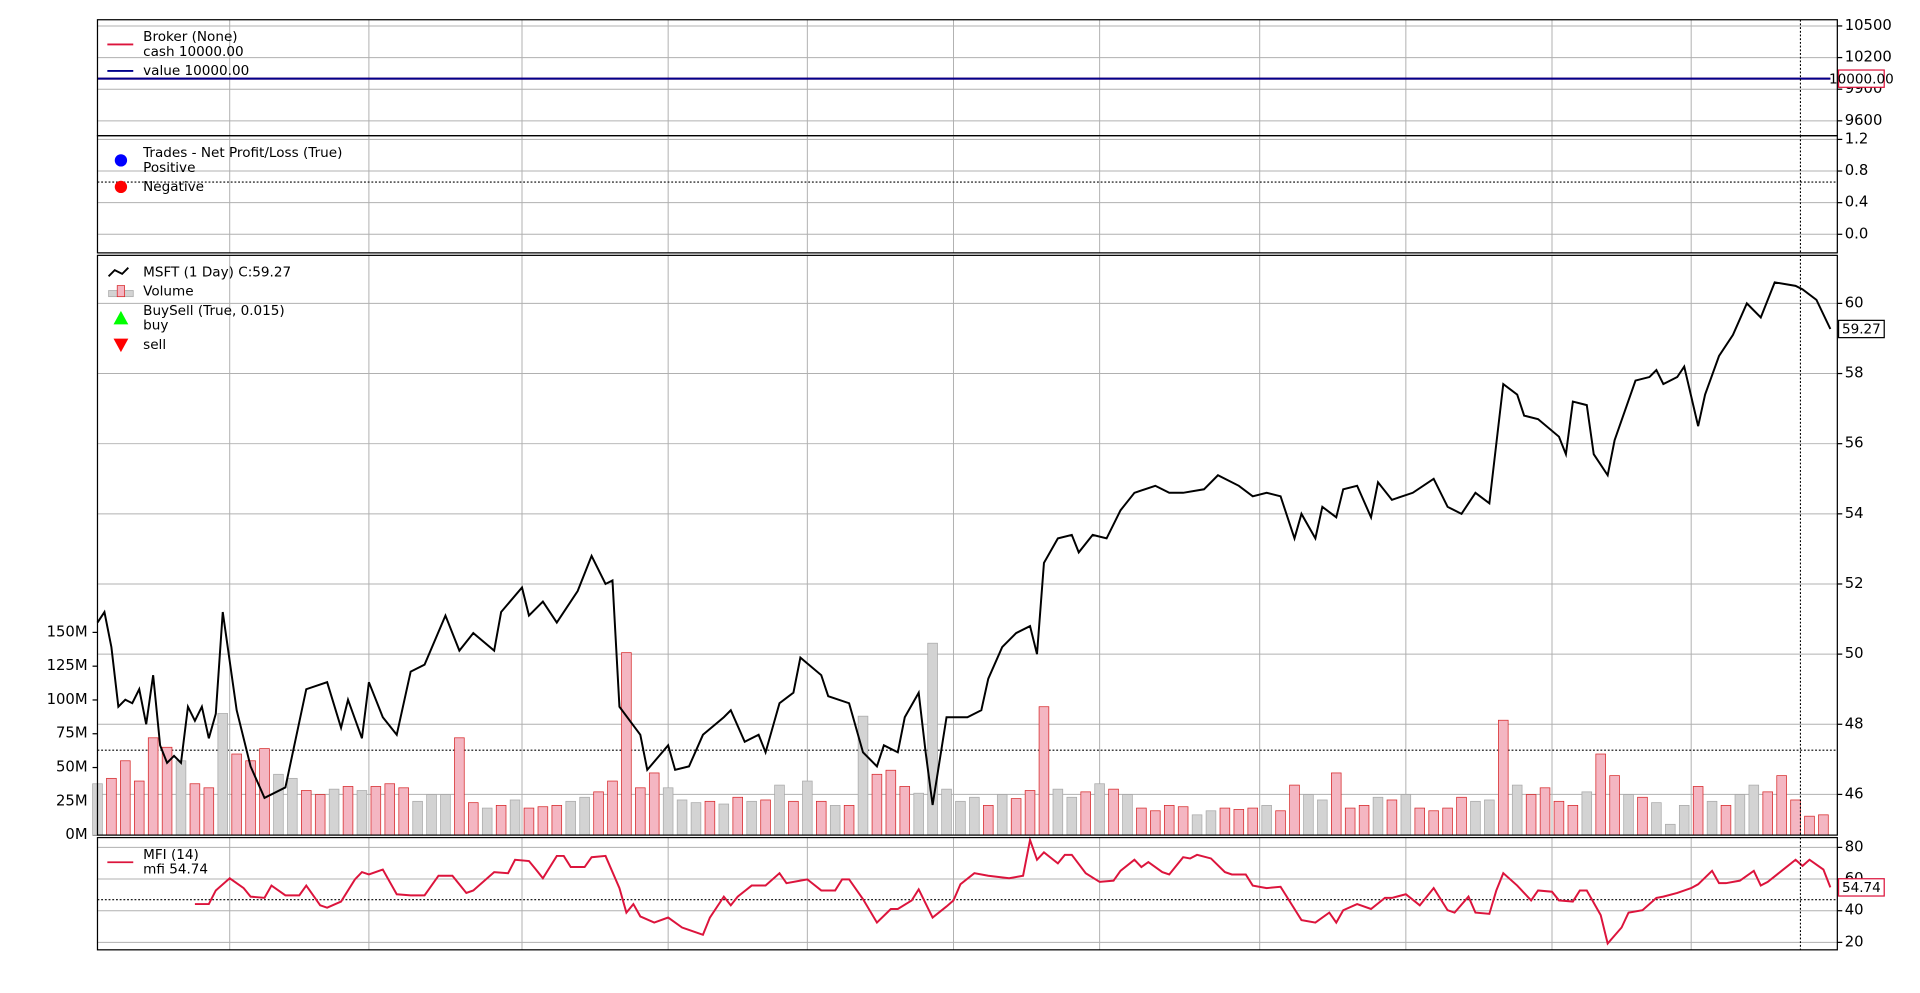 The image size is (1920, 993). Describe the element at coordinates (1864, 120) in the screenshot. I see `y-tick-label: 9600` at that location.